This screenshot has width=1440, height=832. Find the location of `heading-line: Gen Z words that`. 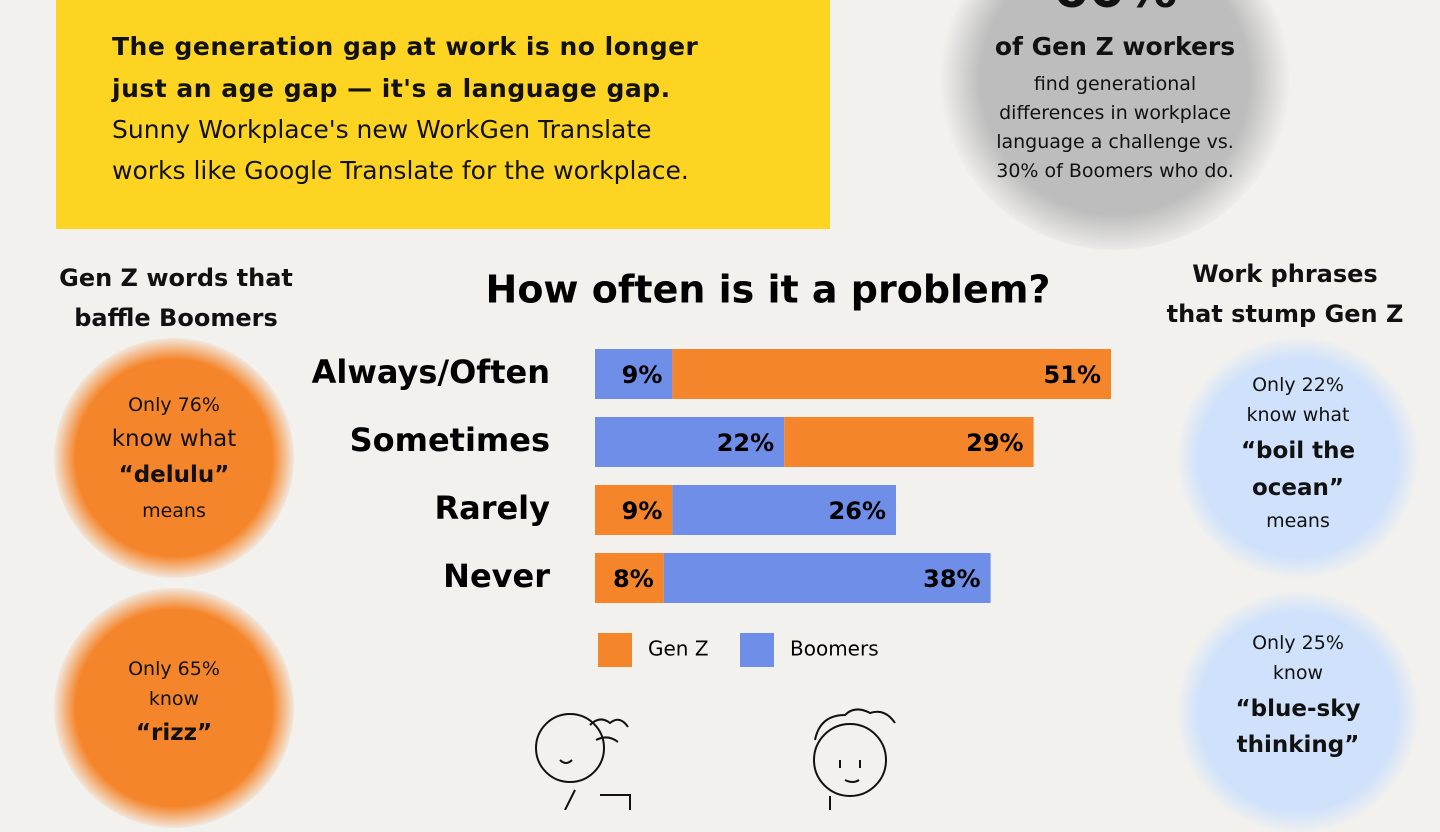

heading-line: Gen Z words that is located at coordinates (176, 278).